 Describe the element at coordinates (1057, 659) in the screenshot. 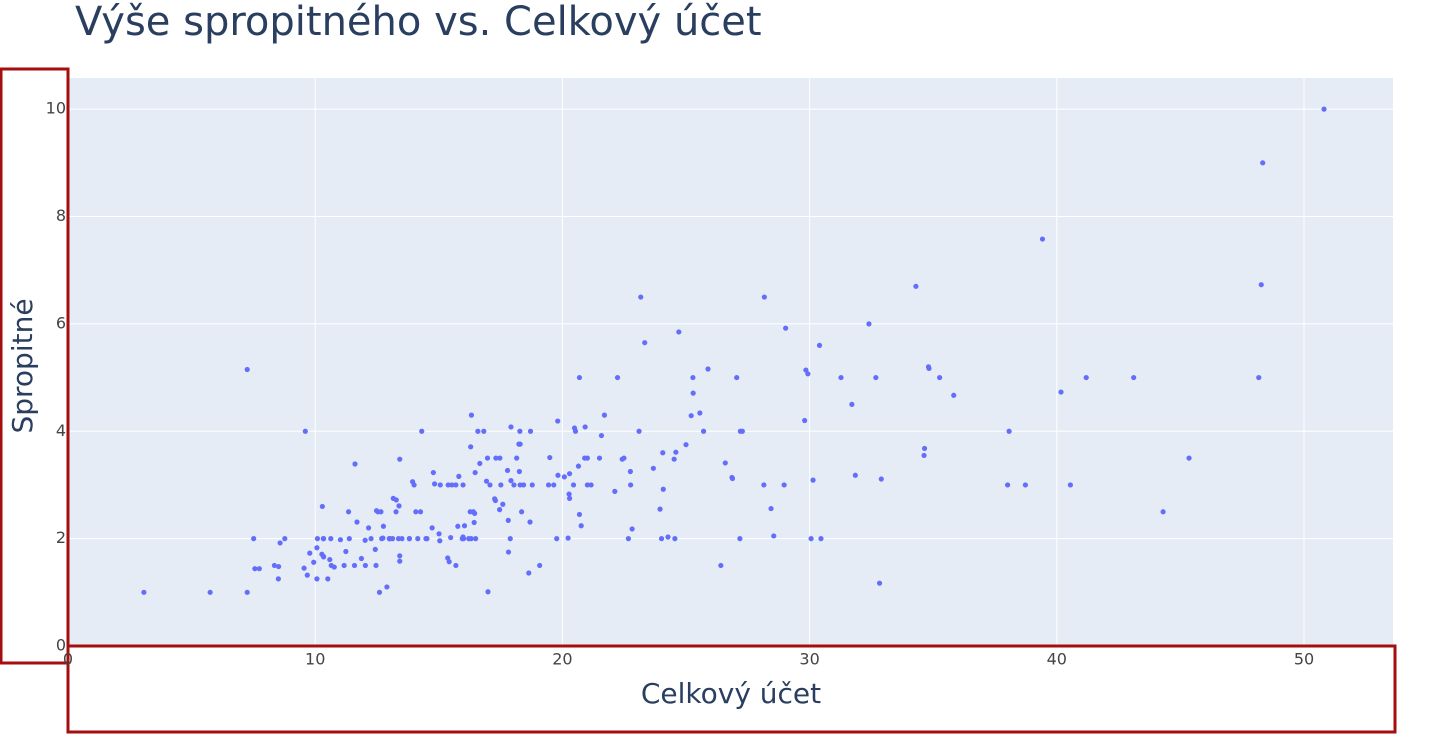

I see `x-tick-label: 40` at that location.